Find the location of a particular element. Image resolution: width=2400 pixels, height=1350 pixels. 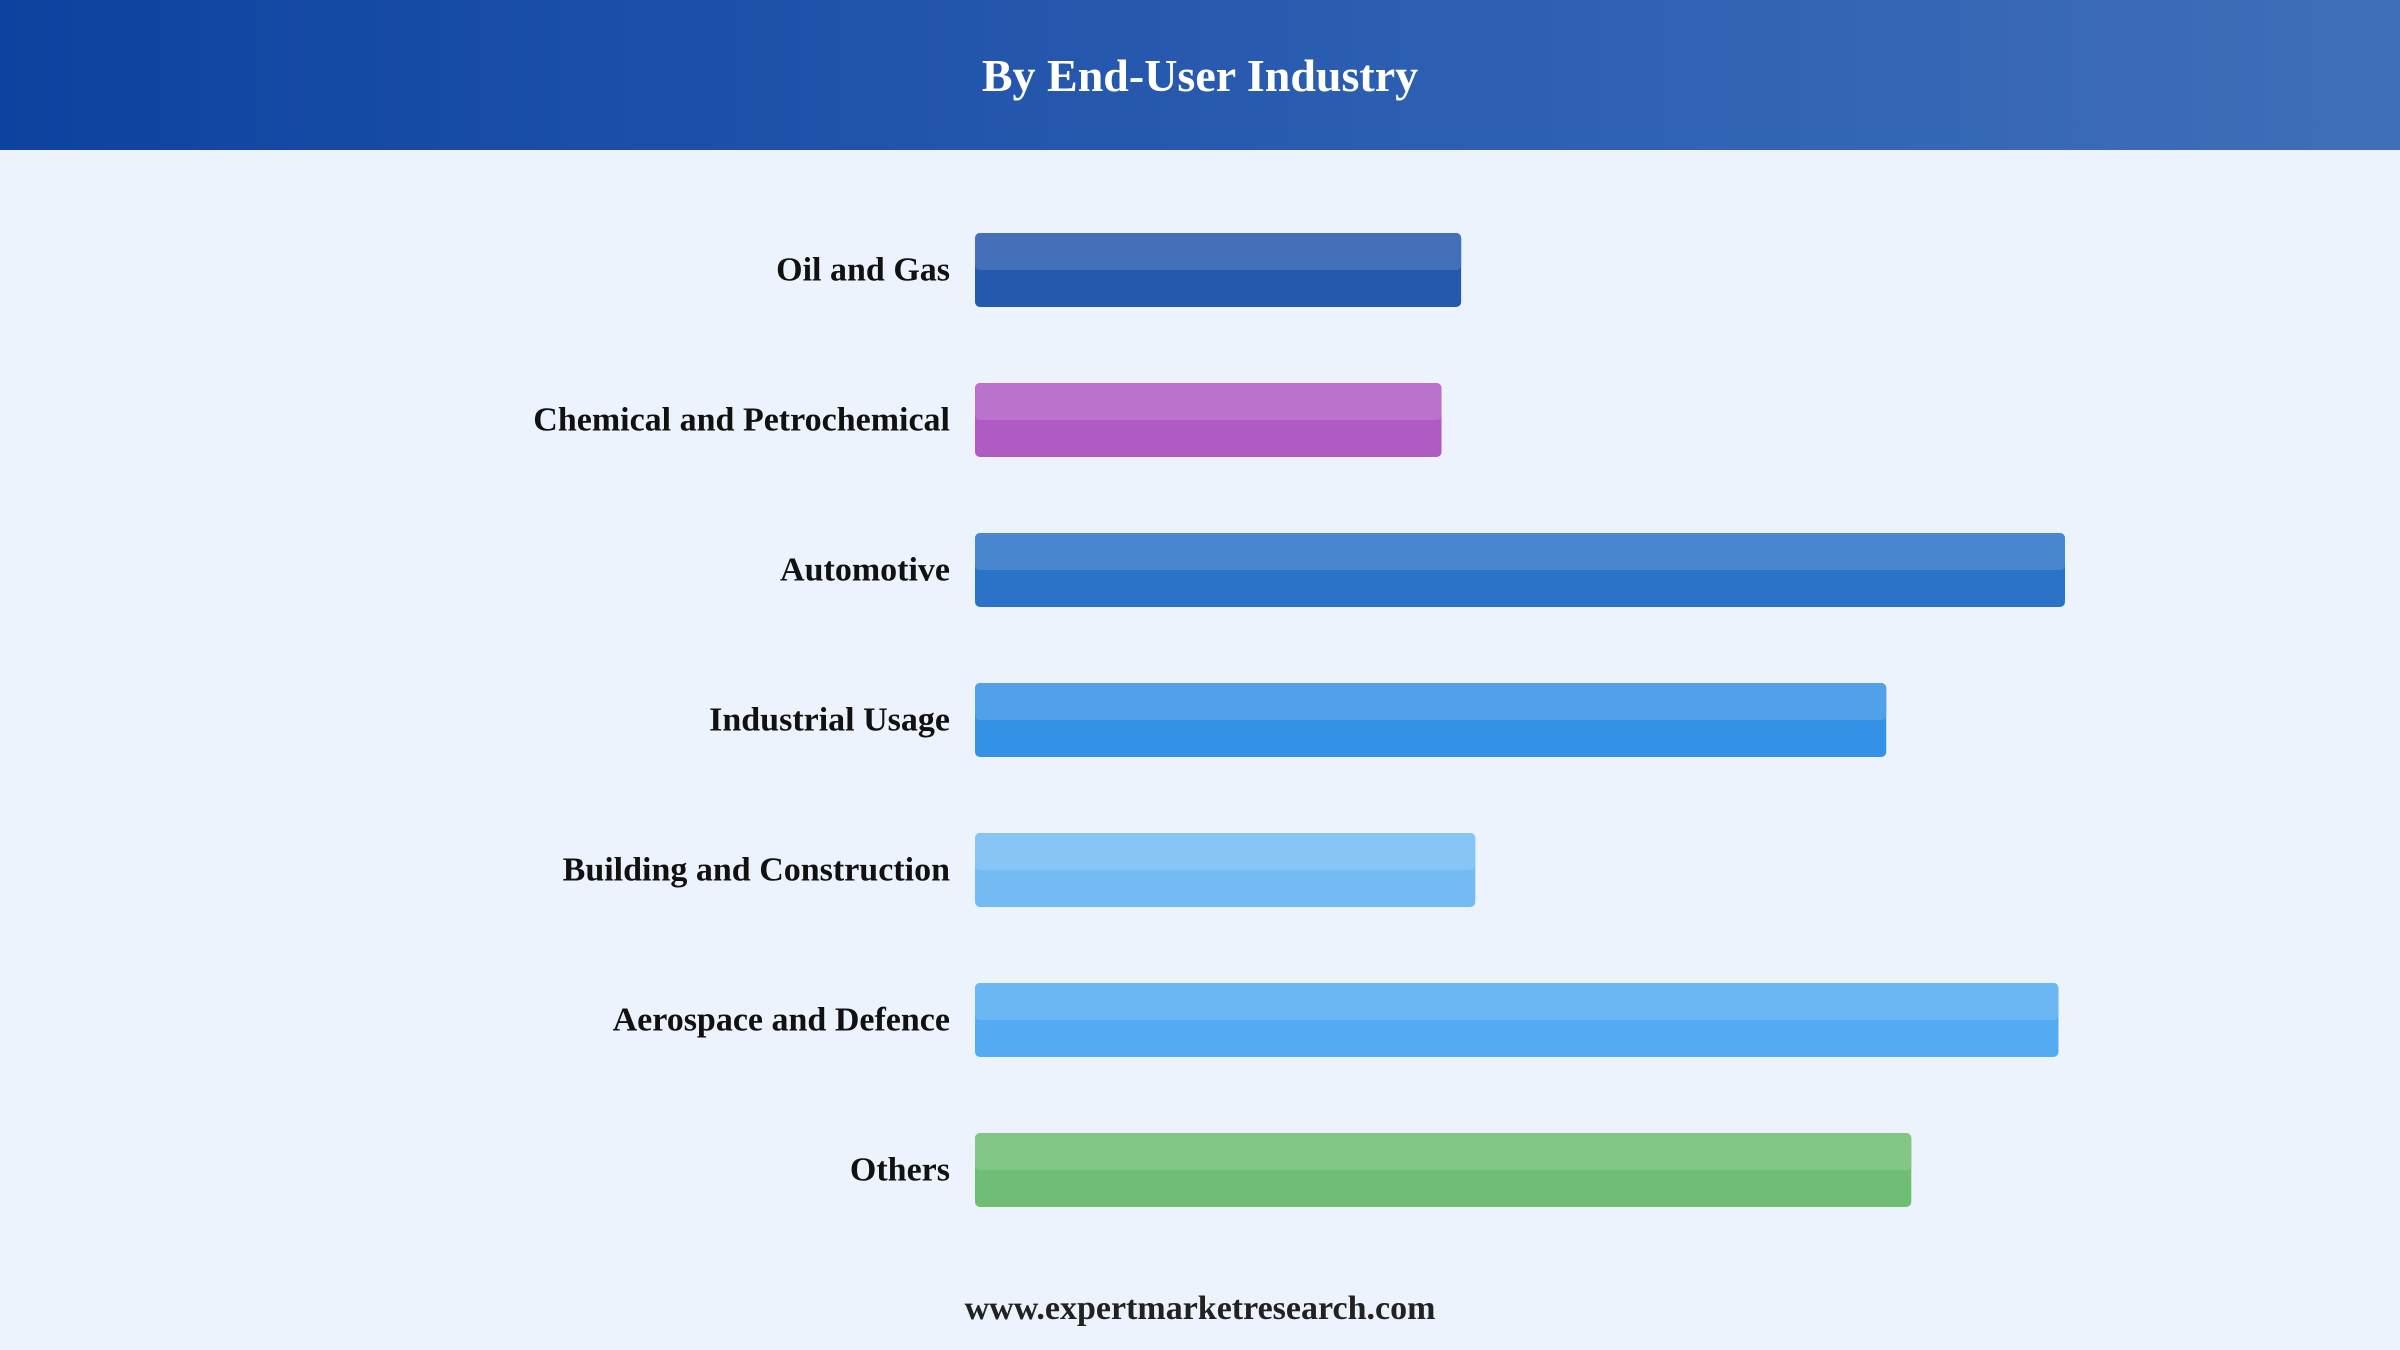

source-url: www.expertmarketresearch.com is located at coordinates (1200, 1308).